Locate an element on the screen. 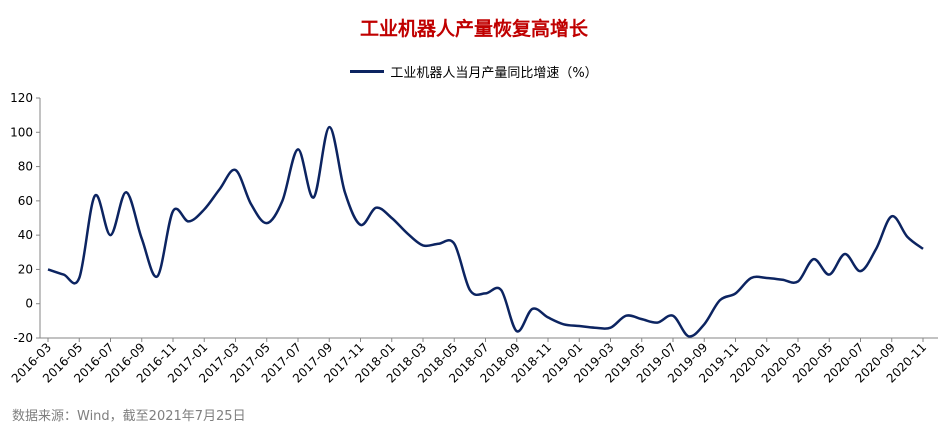 This screenshot has width=948, height=432. y-tick-label: 40 is located at coordinates (25, 235).